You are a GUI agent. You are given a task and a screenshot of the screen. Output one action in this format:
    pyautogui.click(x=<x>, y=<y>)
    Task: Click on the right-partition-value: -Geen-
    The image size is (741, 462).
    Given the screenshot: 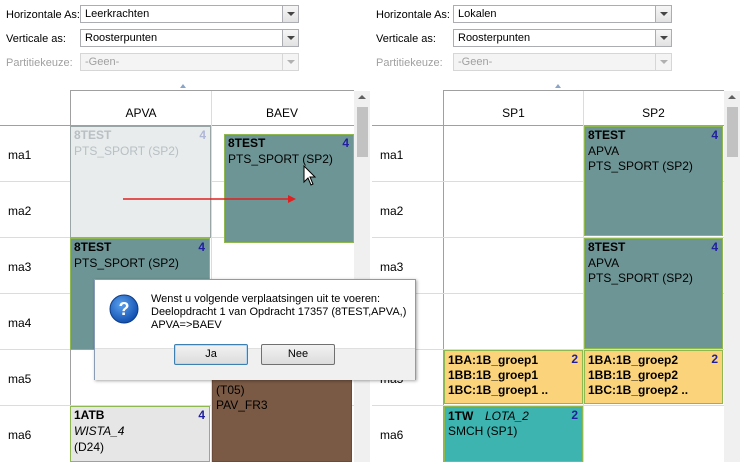 What is the action you would take?
    pyautogui.click(x=475, y=62)
    